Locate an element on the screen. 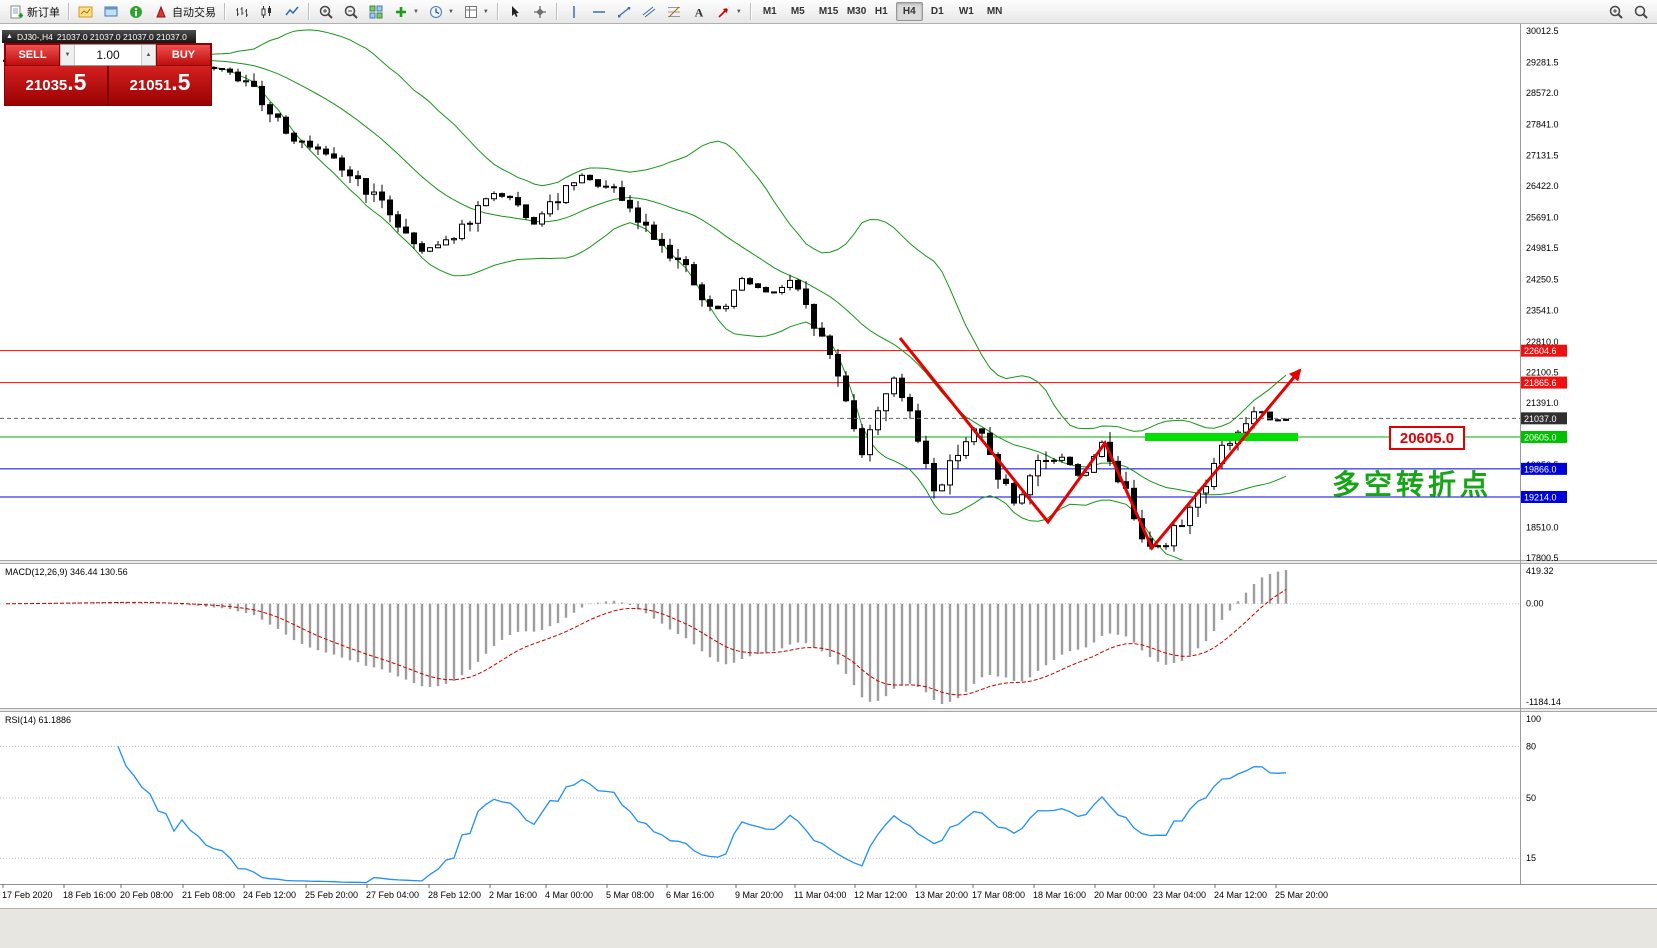 The width and height of the screenshot is (1657, 948). arrows-button: ▼ is located at coordinates (729, 12).